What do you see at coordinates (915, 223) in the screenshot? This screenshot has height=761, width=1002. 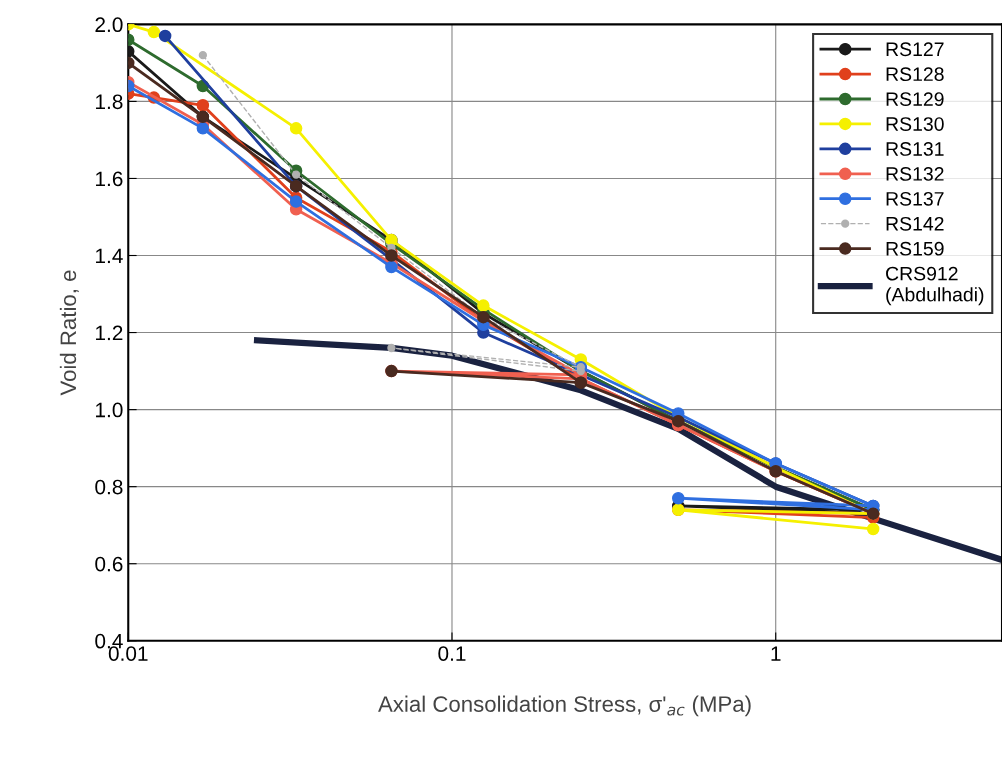 I see `legend-label: RS142` at bounding box center [915, 223].